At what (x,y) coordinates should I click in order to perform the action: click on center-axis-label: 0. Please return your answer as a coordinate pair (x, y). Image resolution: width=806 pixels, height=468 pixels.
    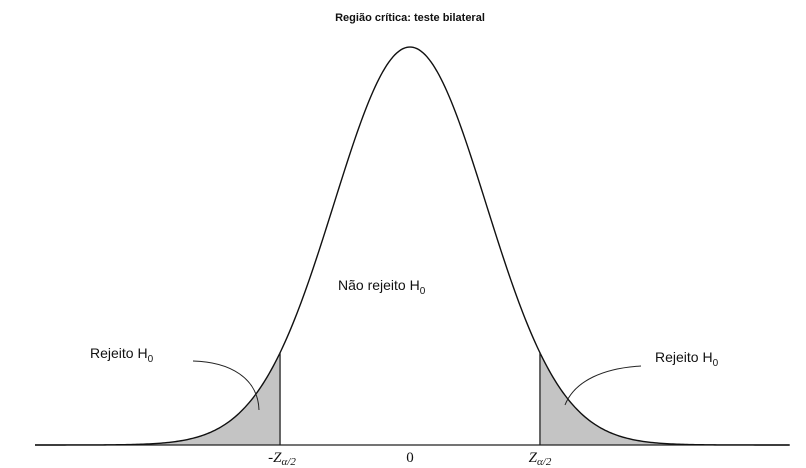
    Looking at the image, I should click on (410, 458).